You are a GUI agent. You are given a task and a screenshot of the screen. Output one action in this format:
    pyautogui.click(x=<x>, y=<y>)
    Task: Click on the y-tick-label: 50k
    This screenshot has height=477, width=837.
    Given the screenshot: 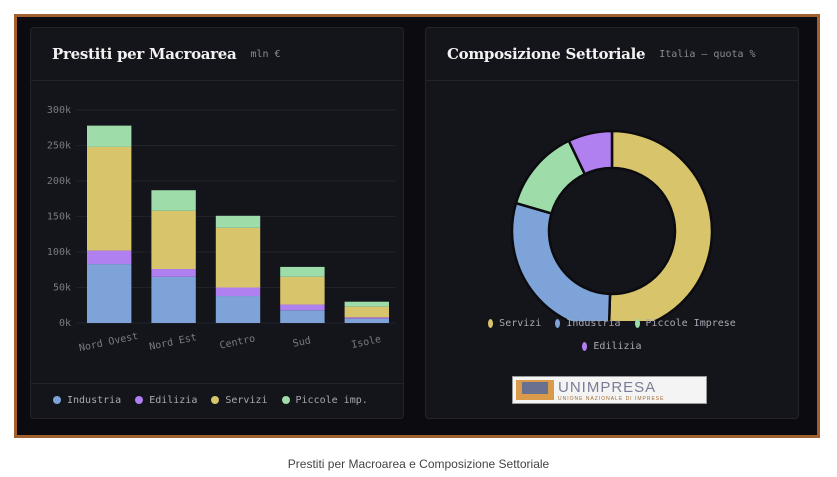 What is the action you would take?
    pyautogui.click(x=62, y=288)
    